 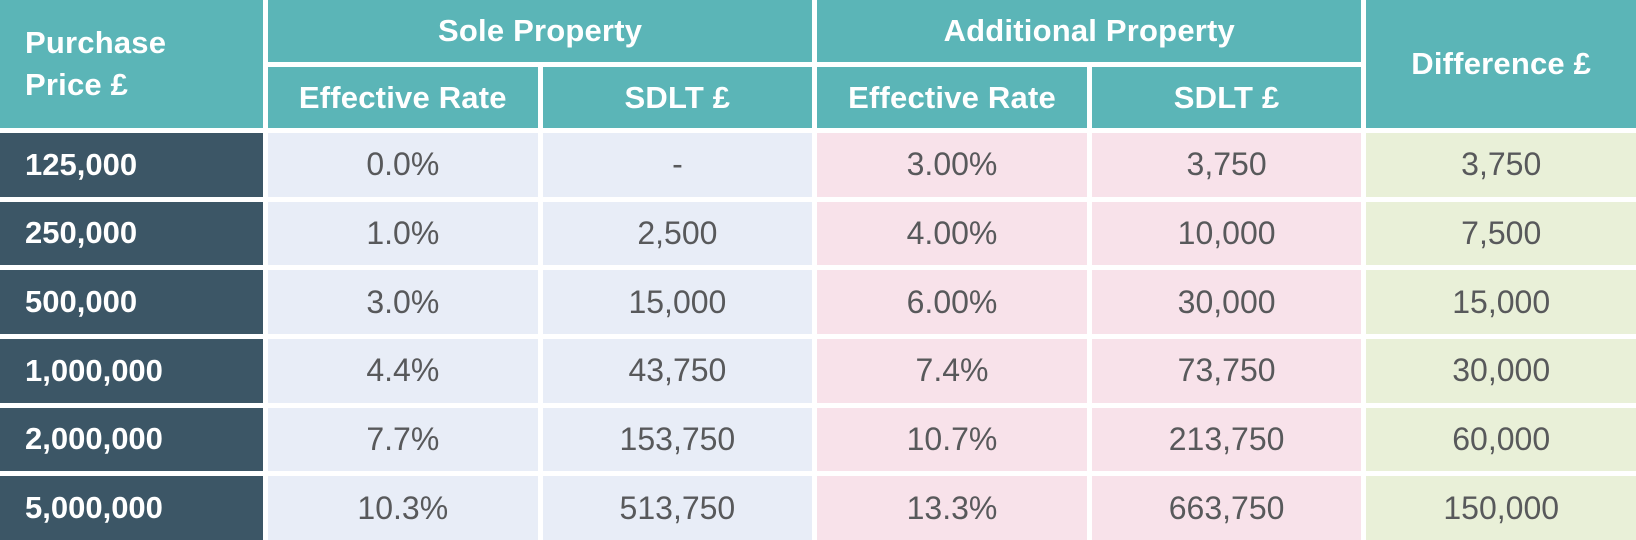 I want to click on sole-sdlt-cell: 43,750, so click(x=677, y=371).